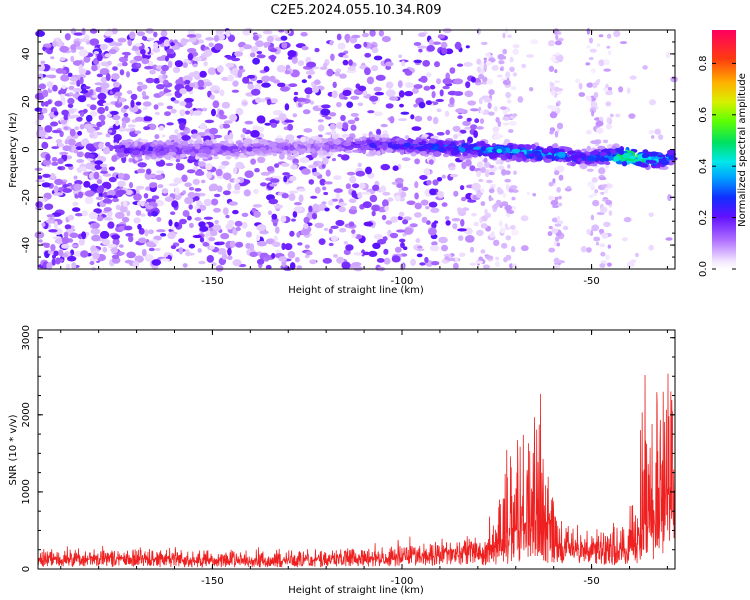  I want to click on x-tick-label: -50, so click(591, 581).